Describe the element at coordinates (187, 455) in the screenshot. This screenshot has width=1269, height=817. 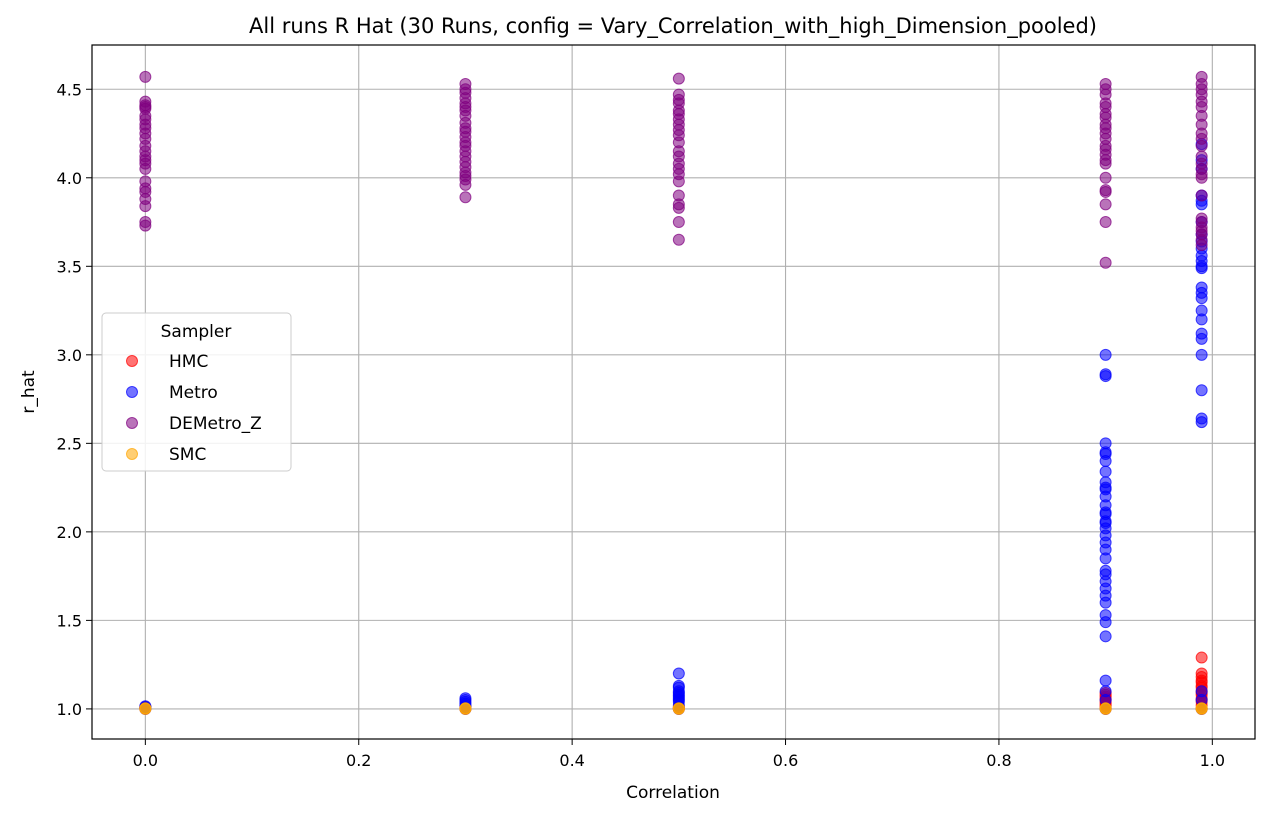
I see `legend-label: SMC` at that location.